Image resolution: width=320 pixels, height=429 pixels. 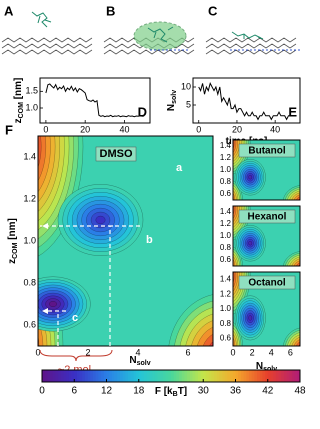 I want to click on x-tick-label: 40, so click(x=124, y=129).